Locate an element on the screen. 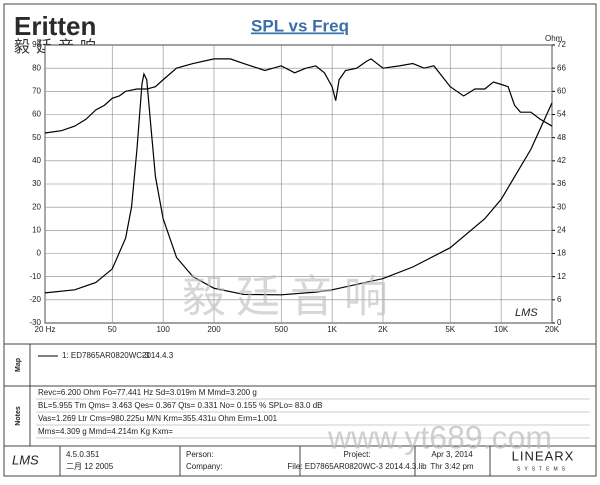 The width and height of the screenshot is (600, 485). y2-tick-label: 18 is located at coordinates (561, 253).